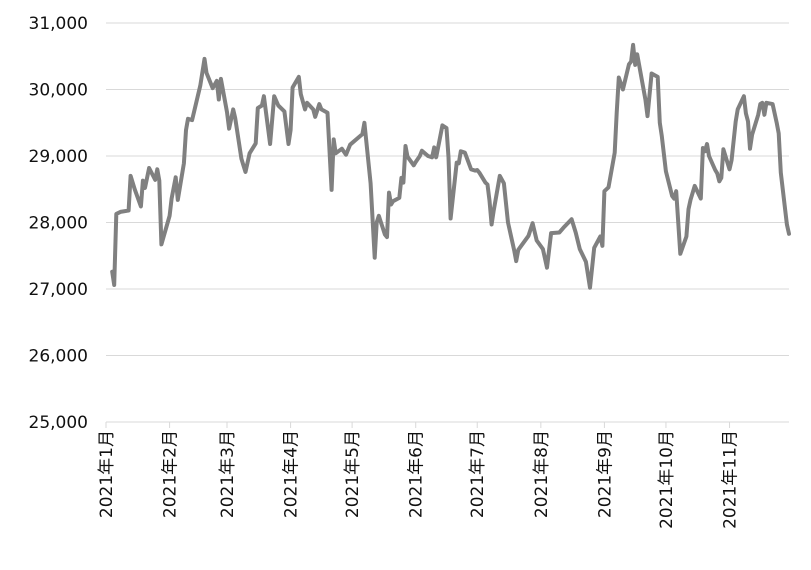 The height and width of the screenshot is (570, 811). Describe the element at coordinates (292, 474) in the screenshot. I see `x-tick-label: 2021年4月` at that location.